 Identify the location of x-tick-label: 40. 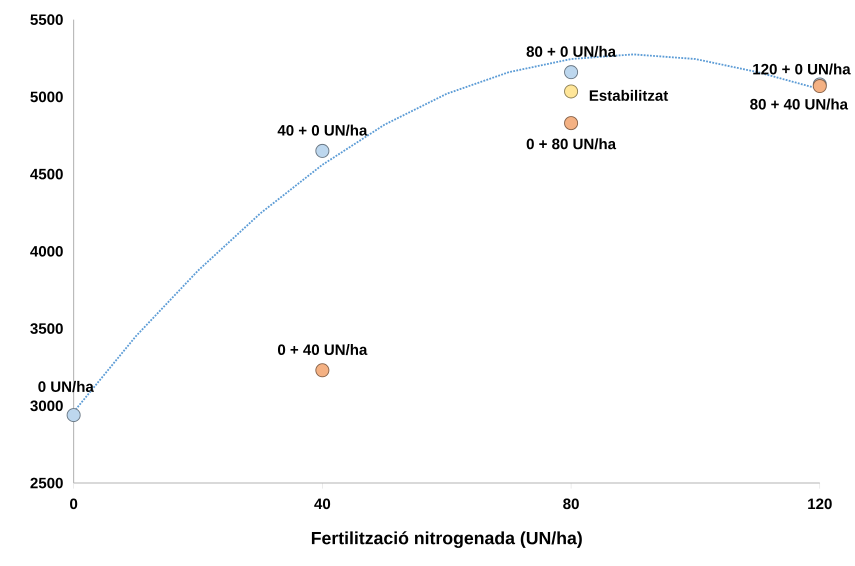
(322, 503).